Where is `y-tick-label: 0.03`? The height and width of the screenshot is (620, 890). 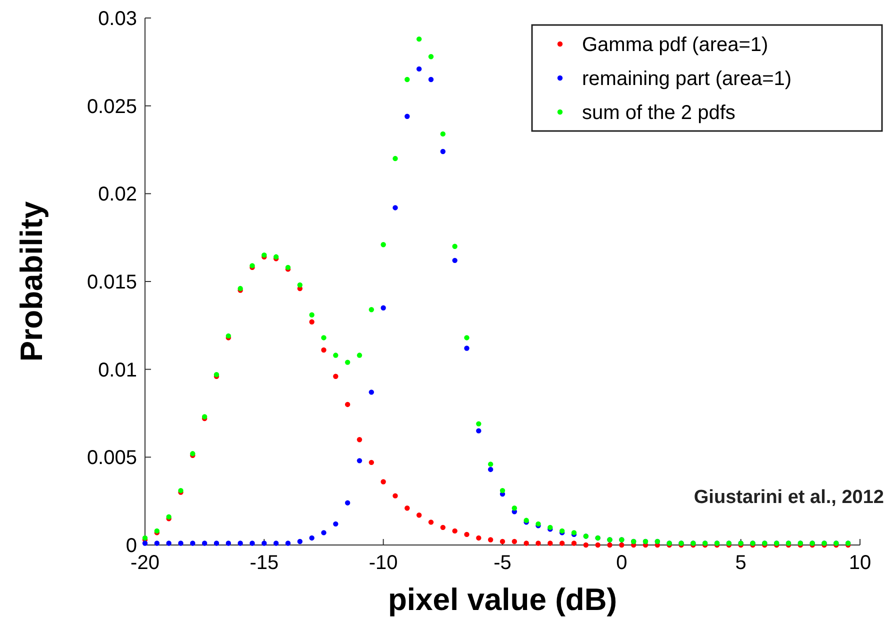
y-tick-label: 0.03 is located at coordinates (117, 19).